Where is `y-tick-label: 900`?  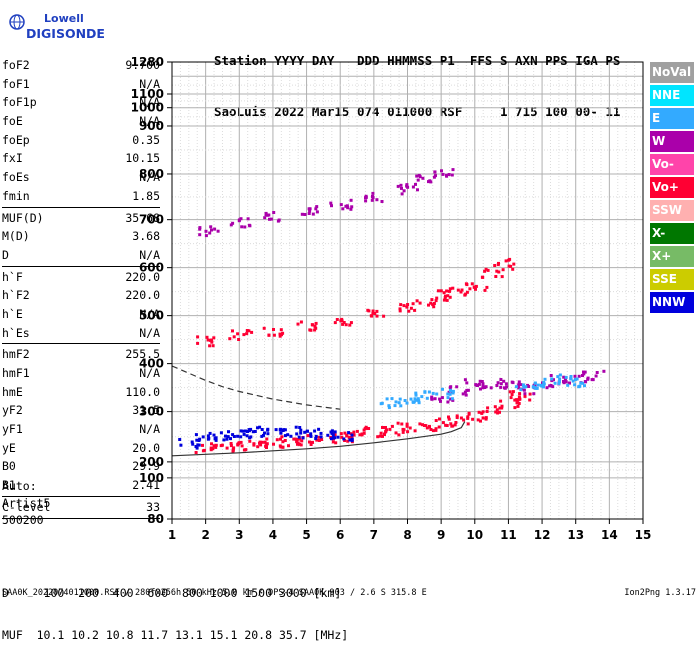 y-tick-label: 900 is located at coordinates (151, 126).